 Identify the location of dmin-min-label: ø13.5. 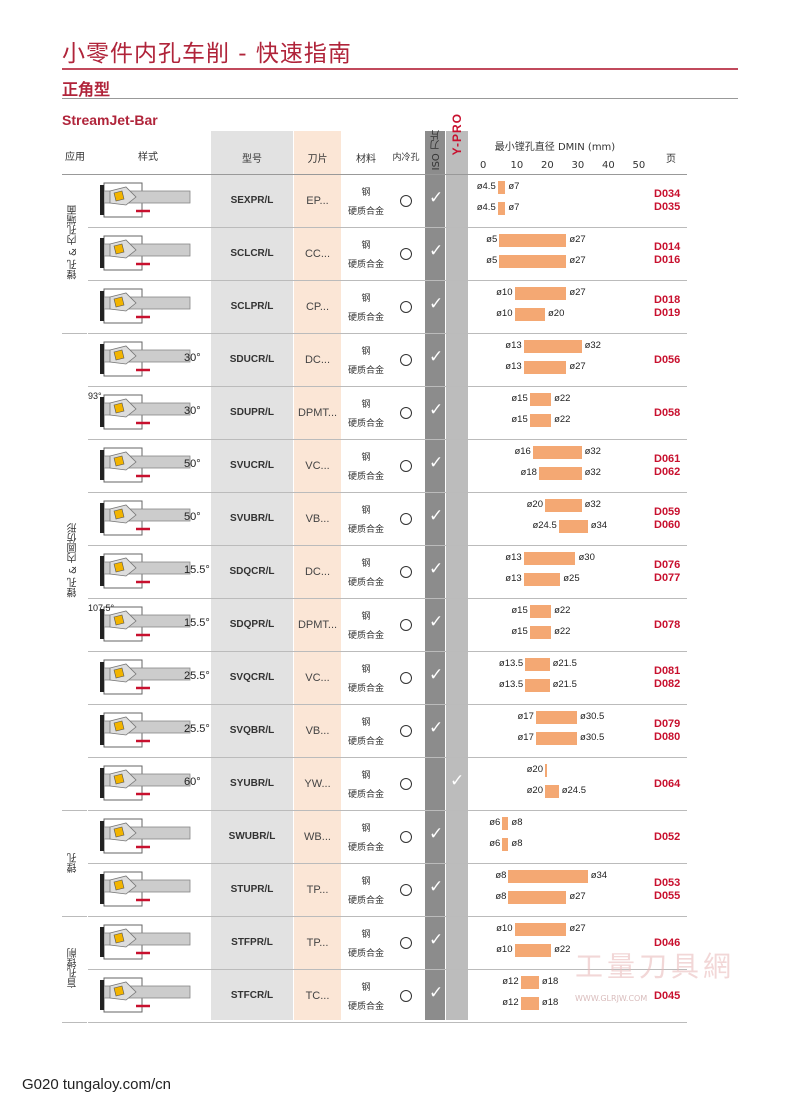
(511, 684).